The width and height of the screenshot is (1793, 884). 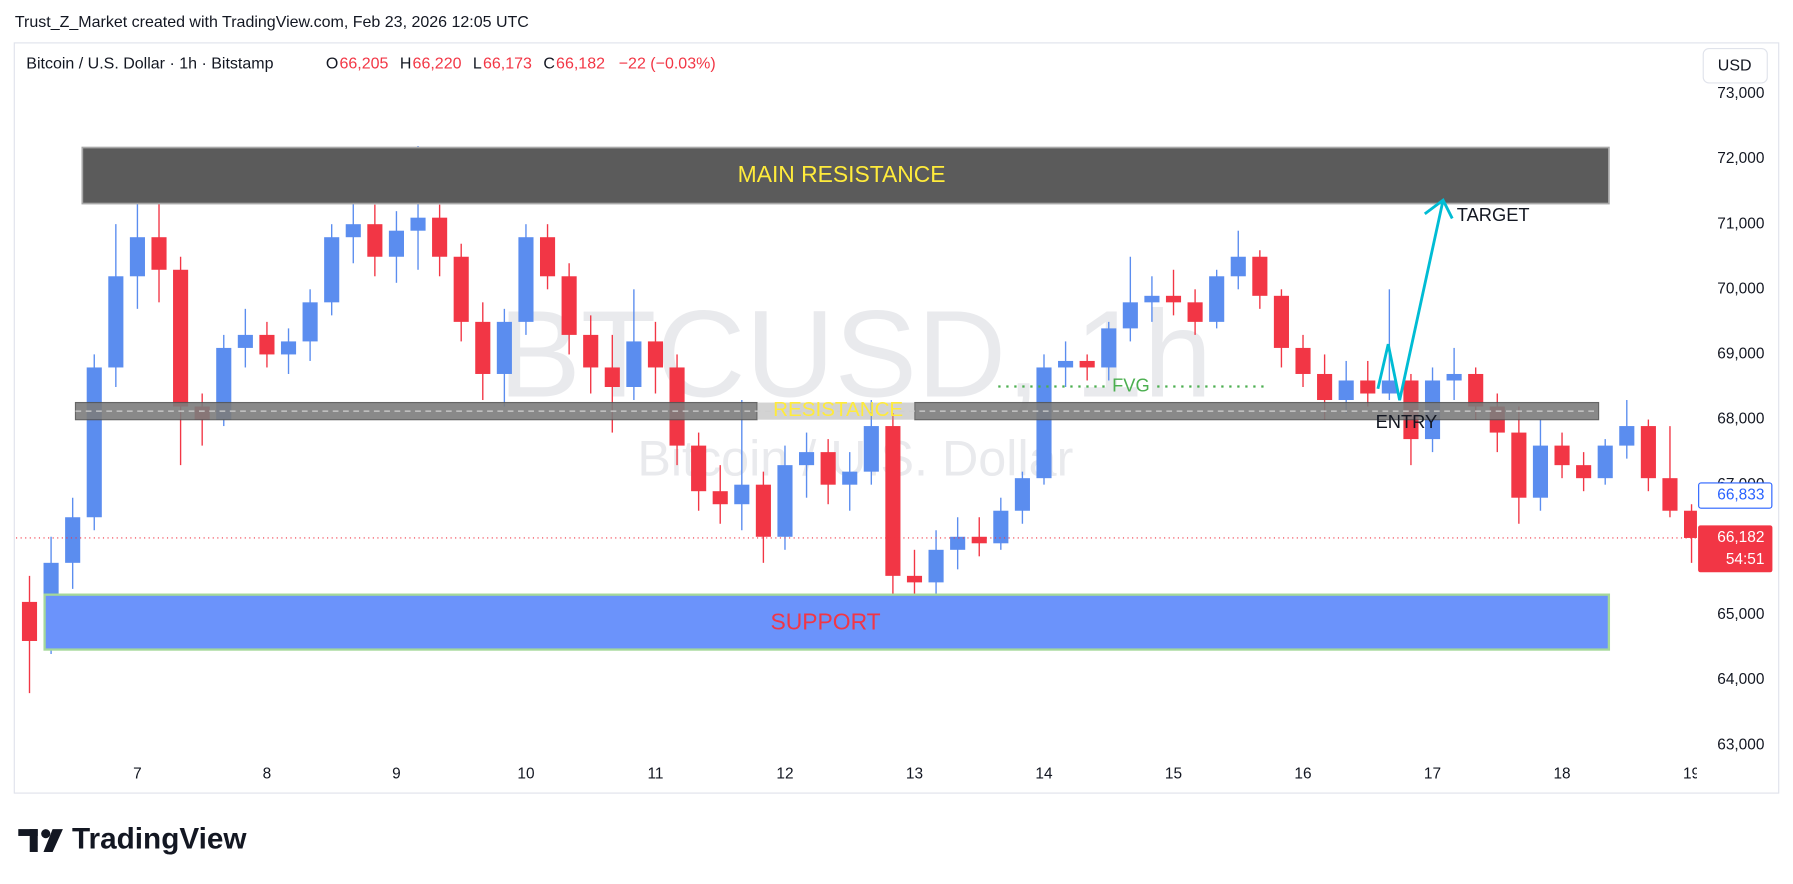 What do you see at coordinates (159, 838) in the screenshot?
I see `logo-text: TradingView` at bounding box center [159, 838].